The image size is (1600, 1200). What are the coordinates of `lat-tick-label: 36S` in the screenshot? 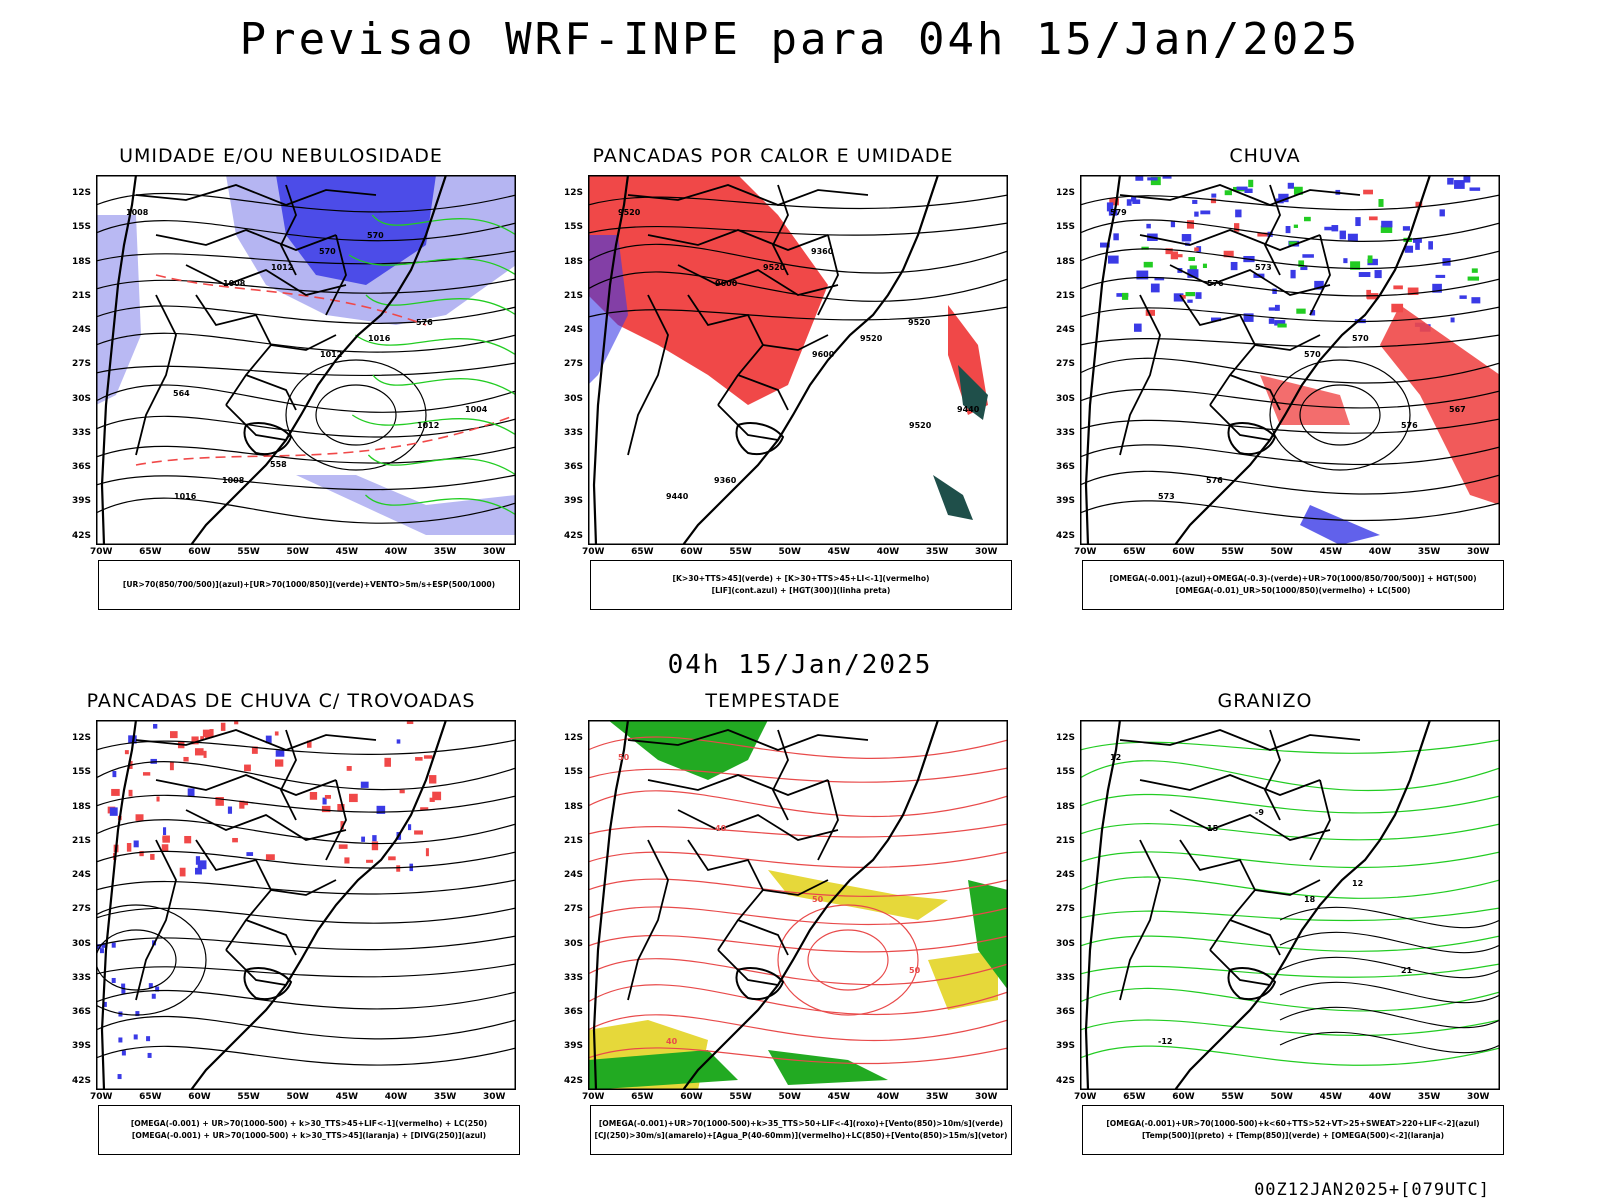 It's located at (82, 467).